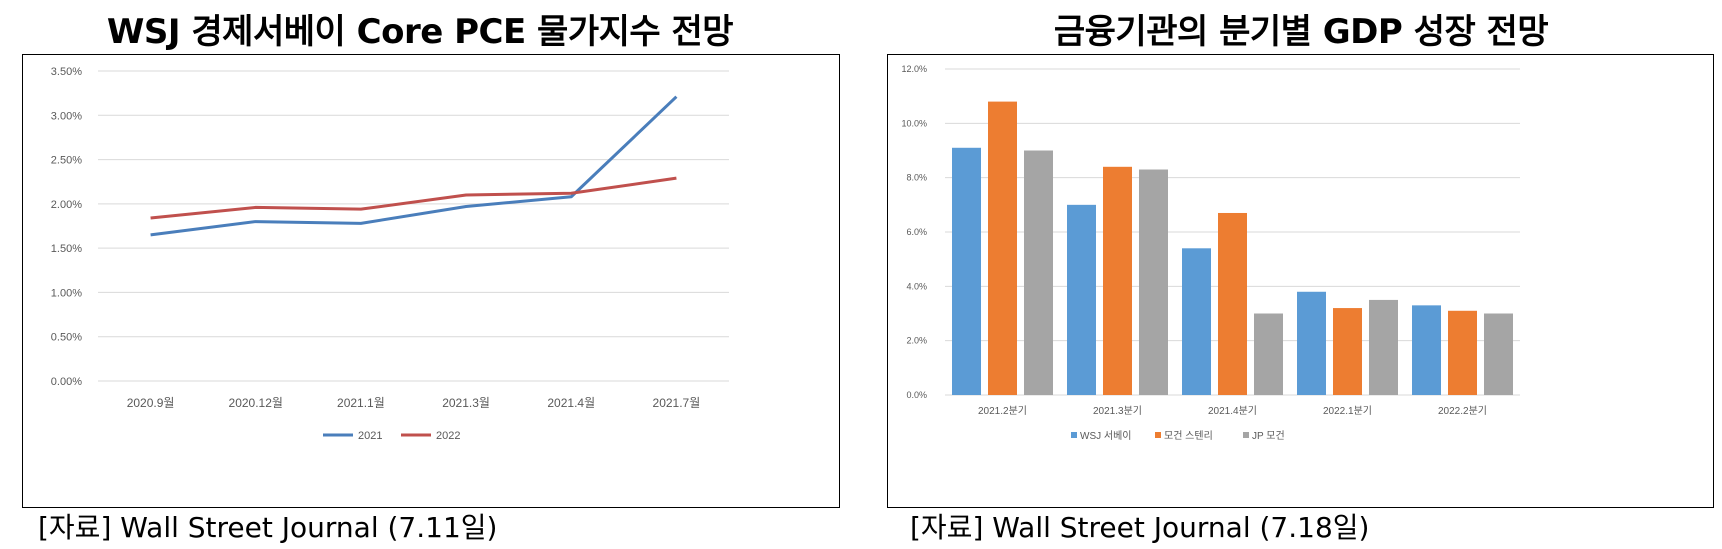 The height and width of the screenshot is (549, 1722). Describe the element at coordinates (448, 436) in the screenshot. I see `legend-label: 2022` at that location.